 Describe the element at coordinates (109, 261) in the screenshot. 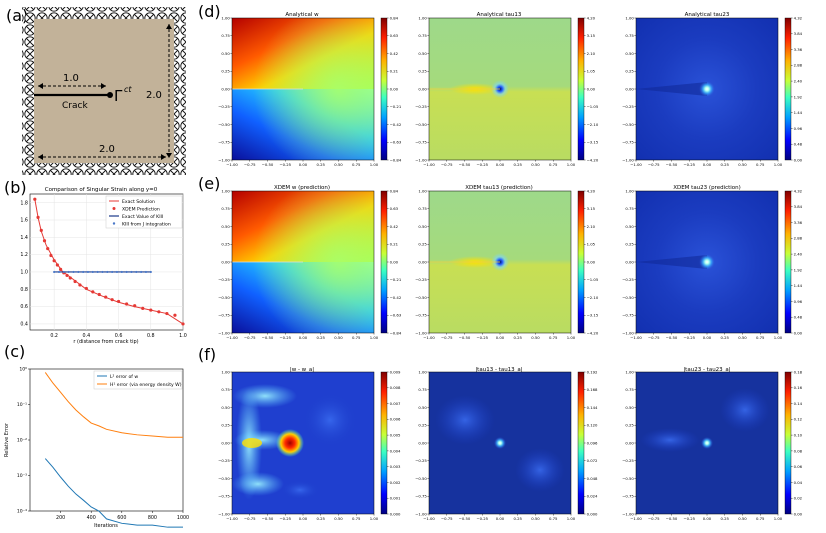

I see `chart-b-series` at that location.